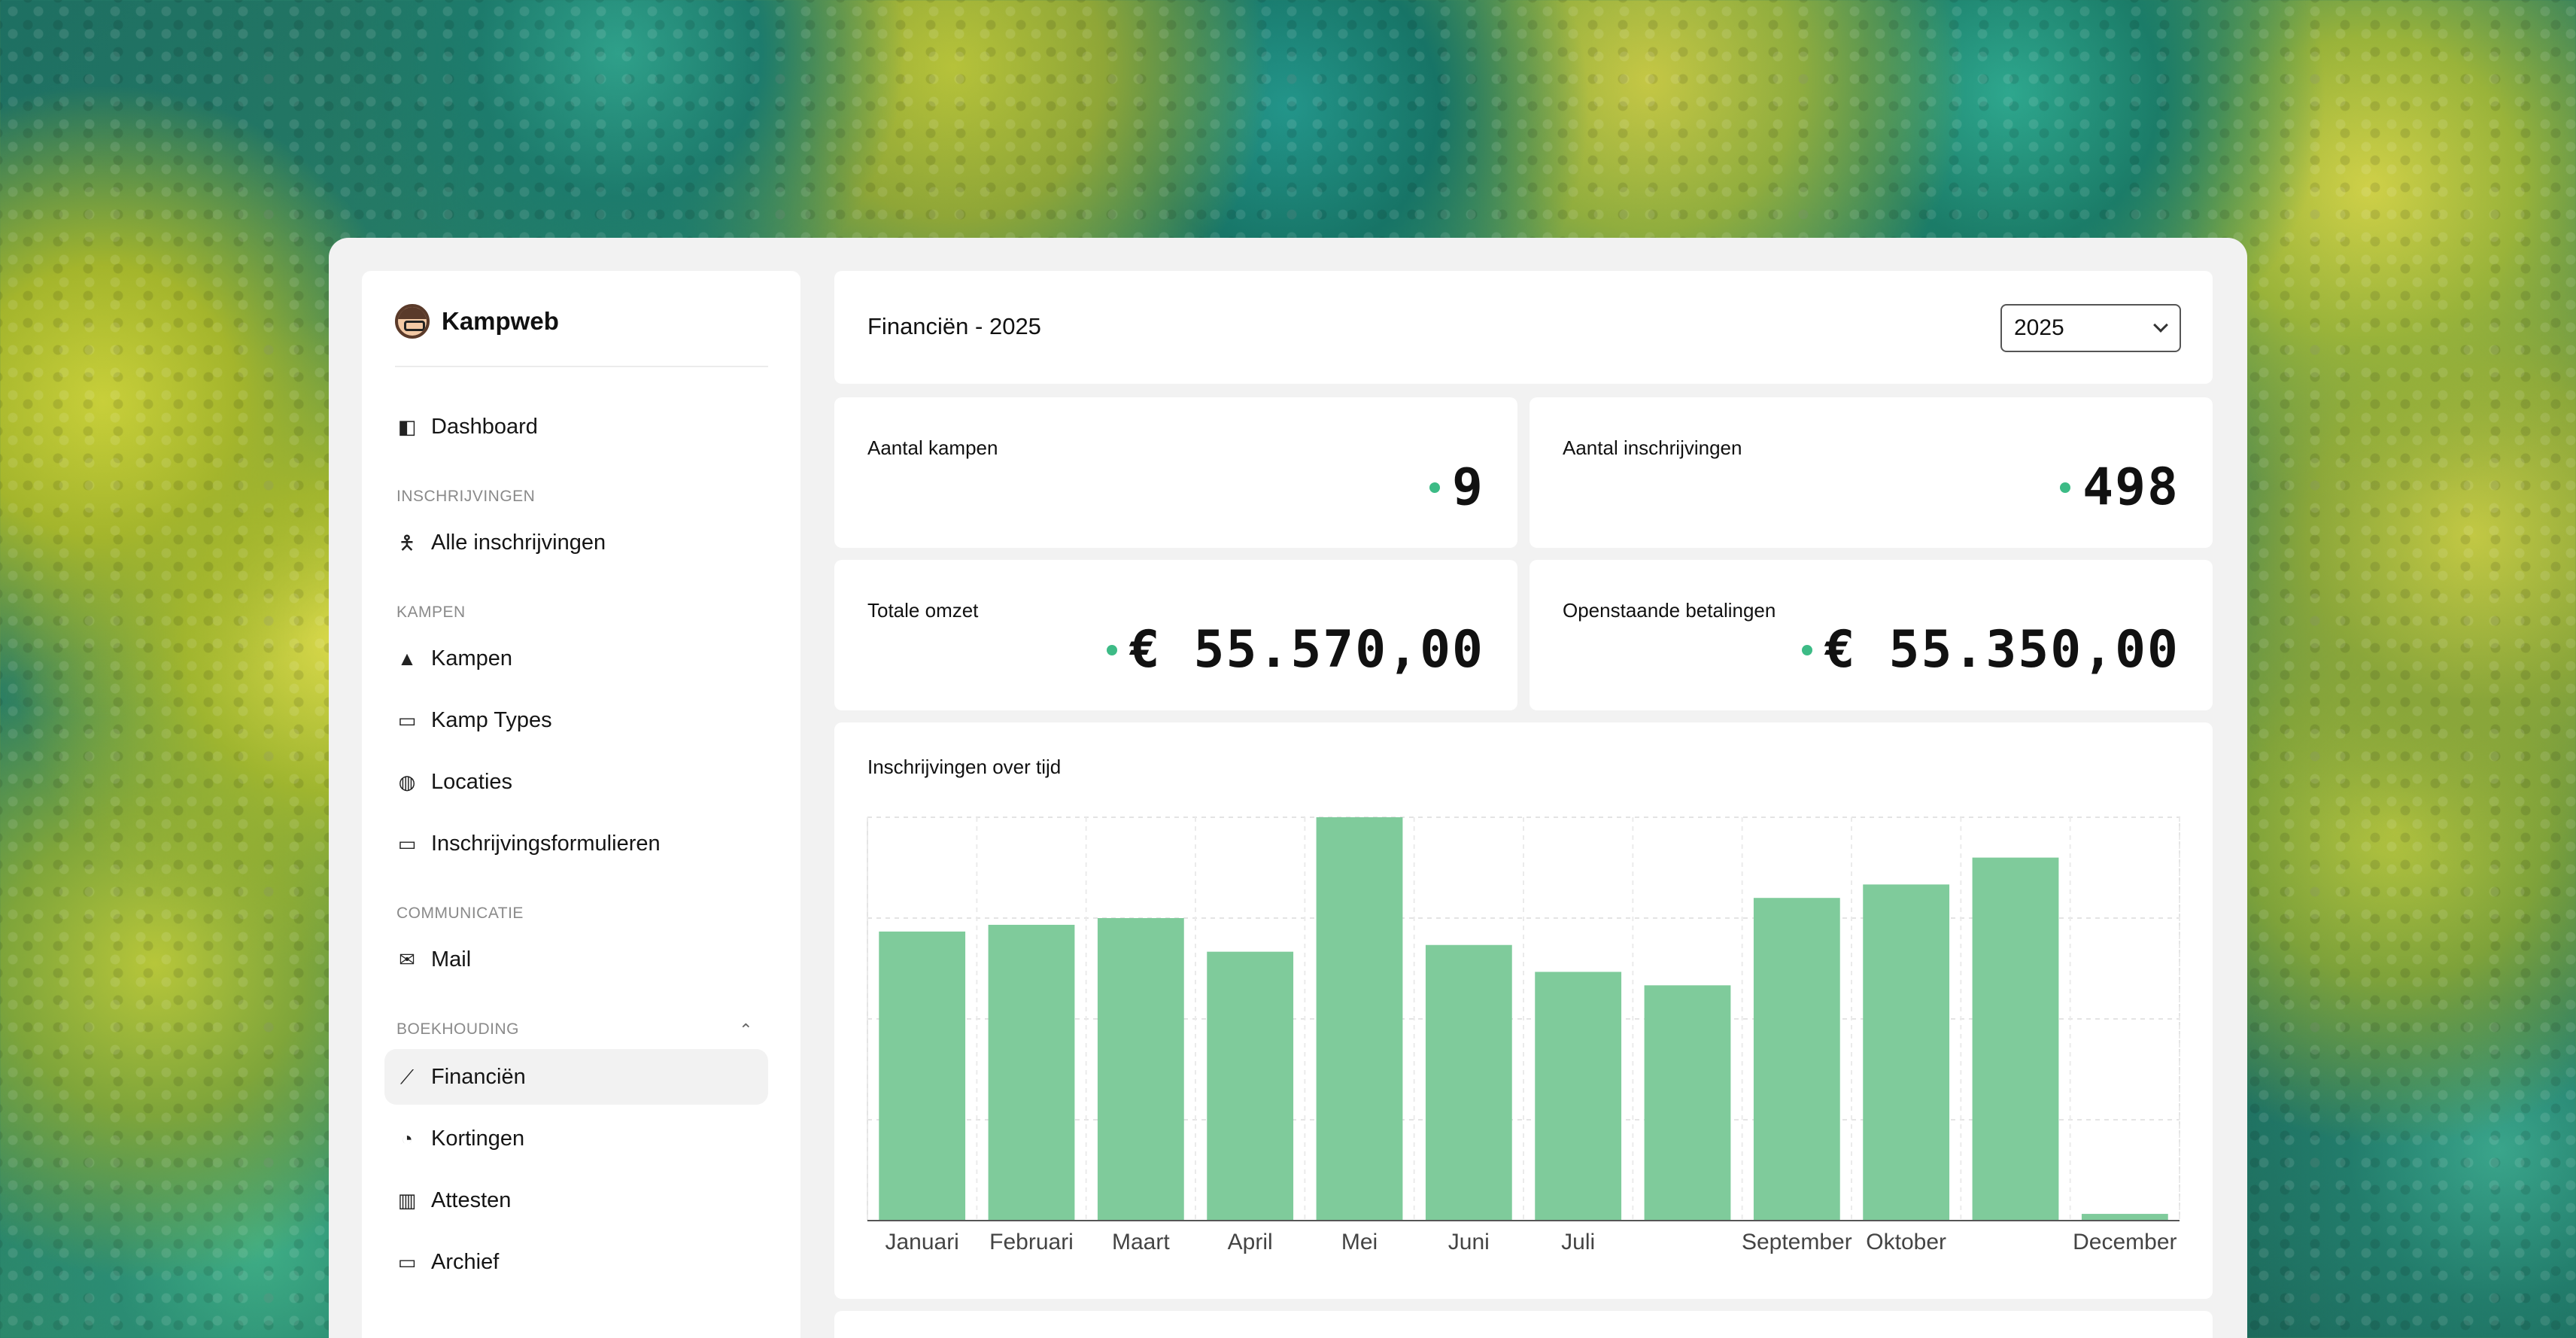  I want to click on sidebar-item-mail: ✉ Mail, so click(576, 959).